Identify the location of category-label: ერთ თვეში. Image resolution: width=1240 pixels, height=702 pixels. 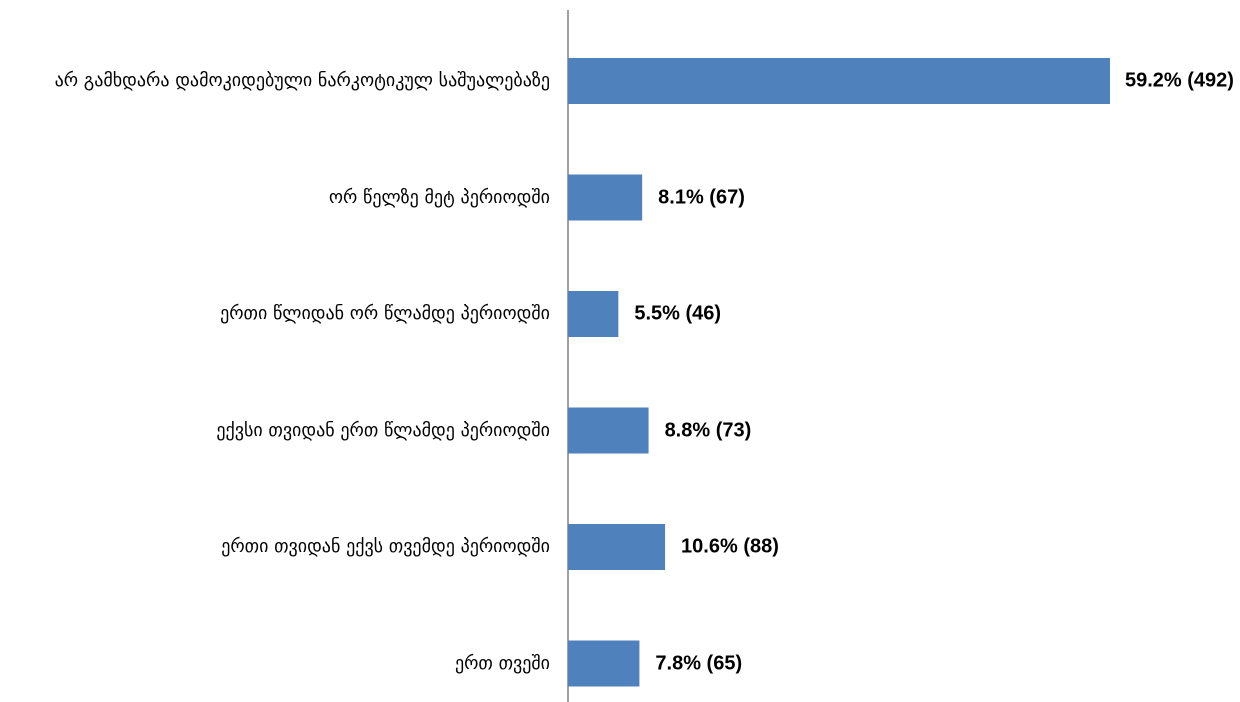
(502, 663).